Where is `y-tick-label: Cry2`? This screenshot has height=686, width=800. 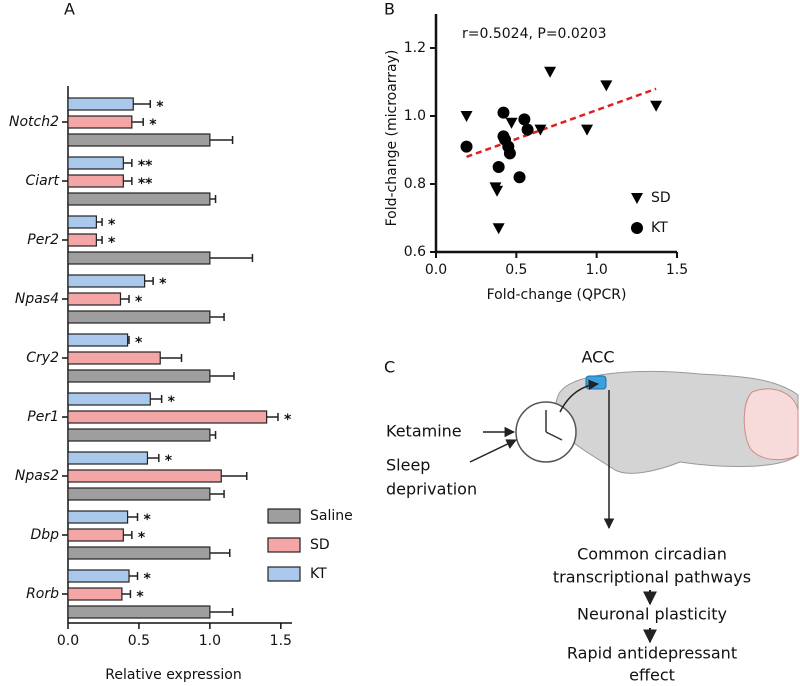 y-tick-label: Cry2 is located at coordinates (42, 358).